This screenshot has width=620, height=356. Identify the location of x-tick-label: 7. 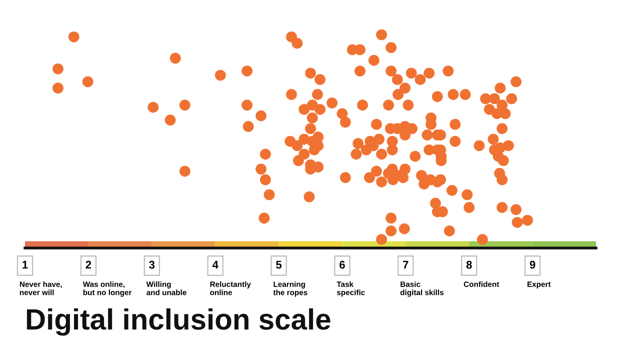
(405, 264).